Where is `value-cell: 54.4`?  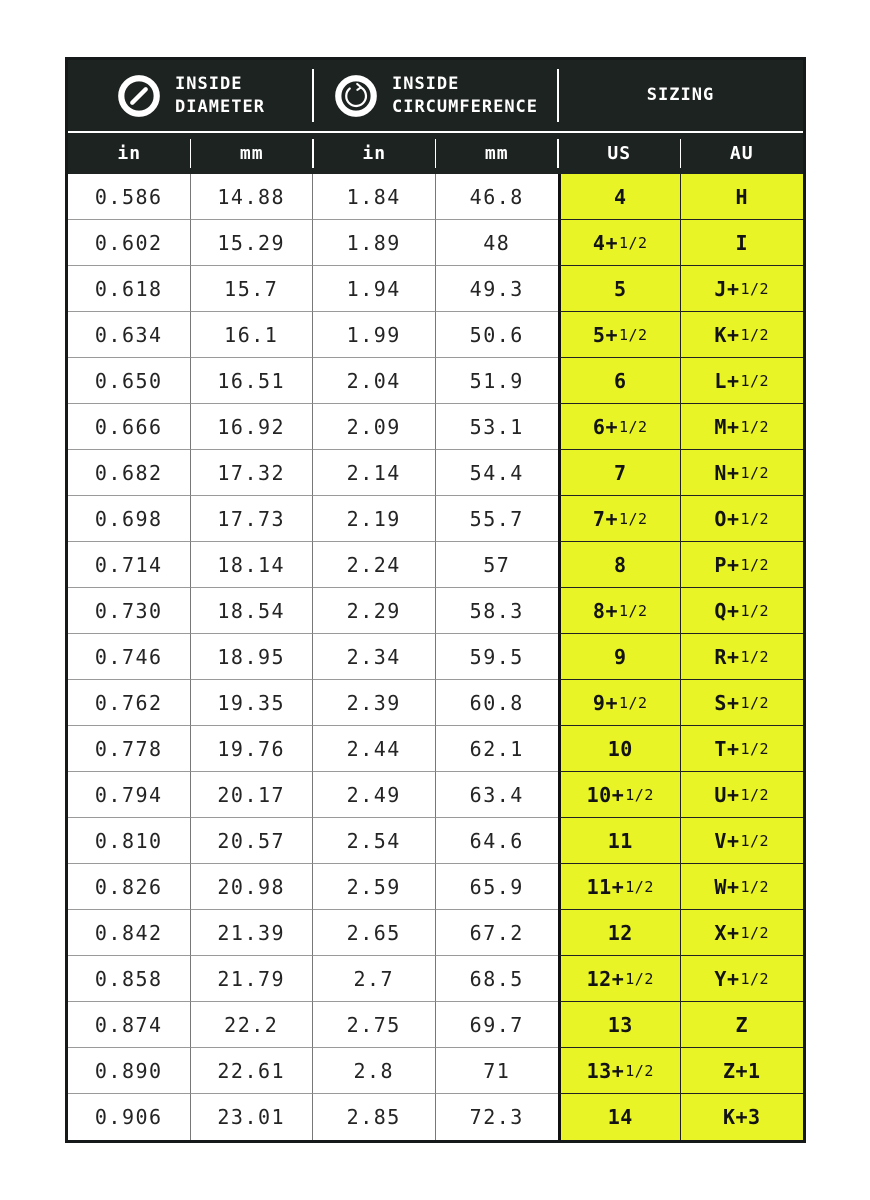
value-cell: 54.4 is located at coordinates (496, 473).